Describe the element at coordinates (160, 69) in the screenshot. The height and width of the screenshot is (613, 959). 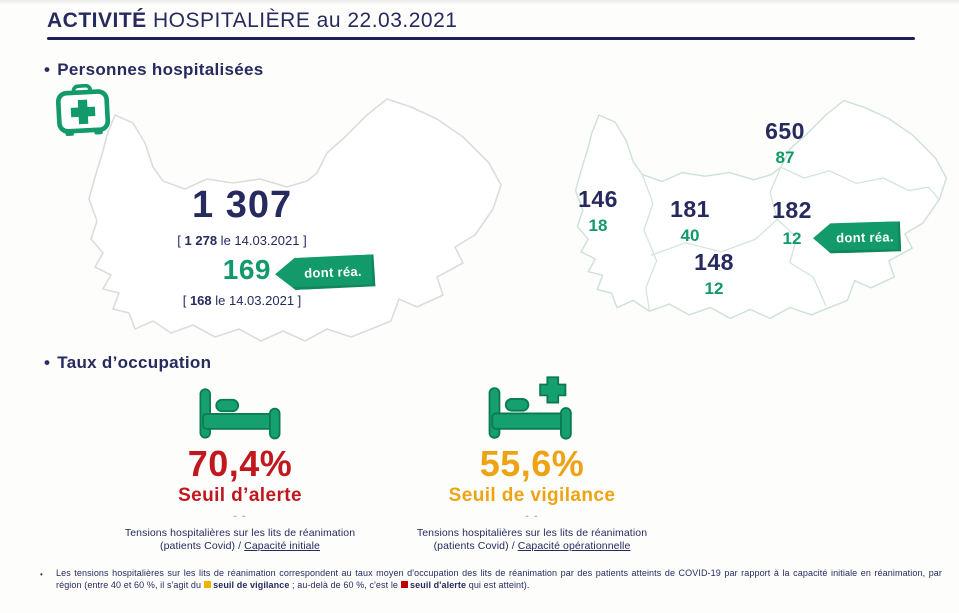
I see `section-hospitalized-label: Personnes hospitalisées` at that location.